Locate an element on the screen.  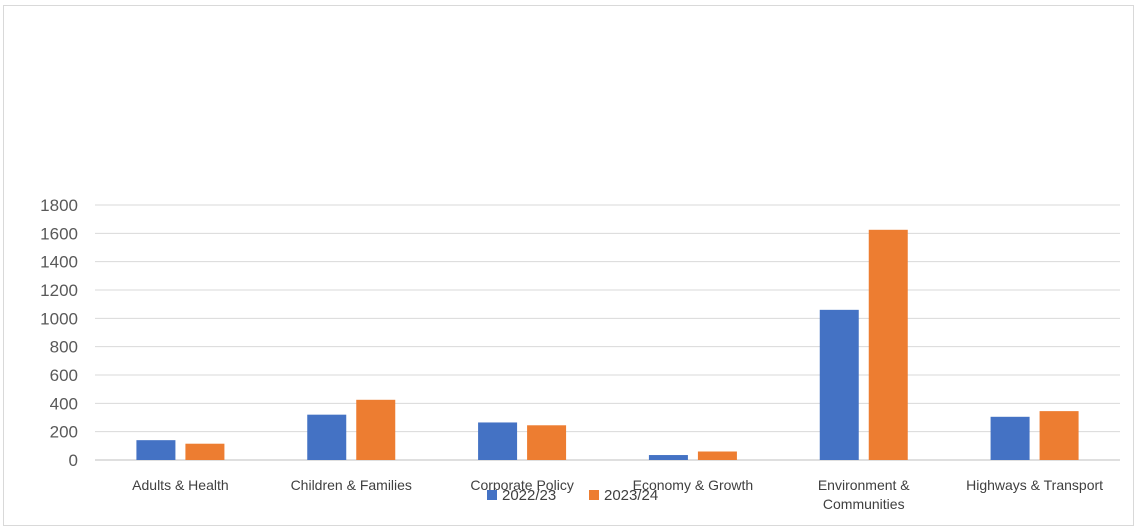
x-tick-label: Corporate Policy is located at coordinates (522, 485).